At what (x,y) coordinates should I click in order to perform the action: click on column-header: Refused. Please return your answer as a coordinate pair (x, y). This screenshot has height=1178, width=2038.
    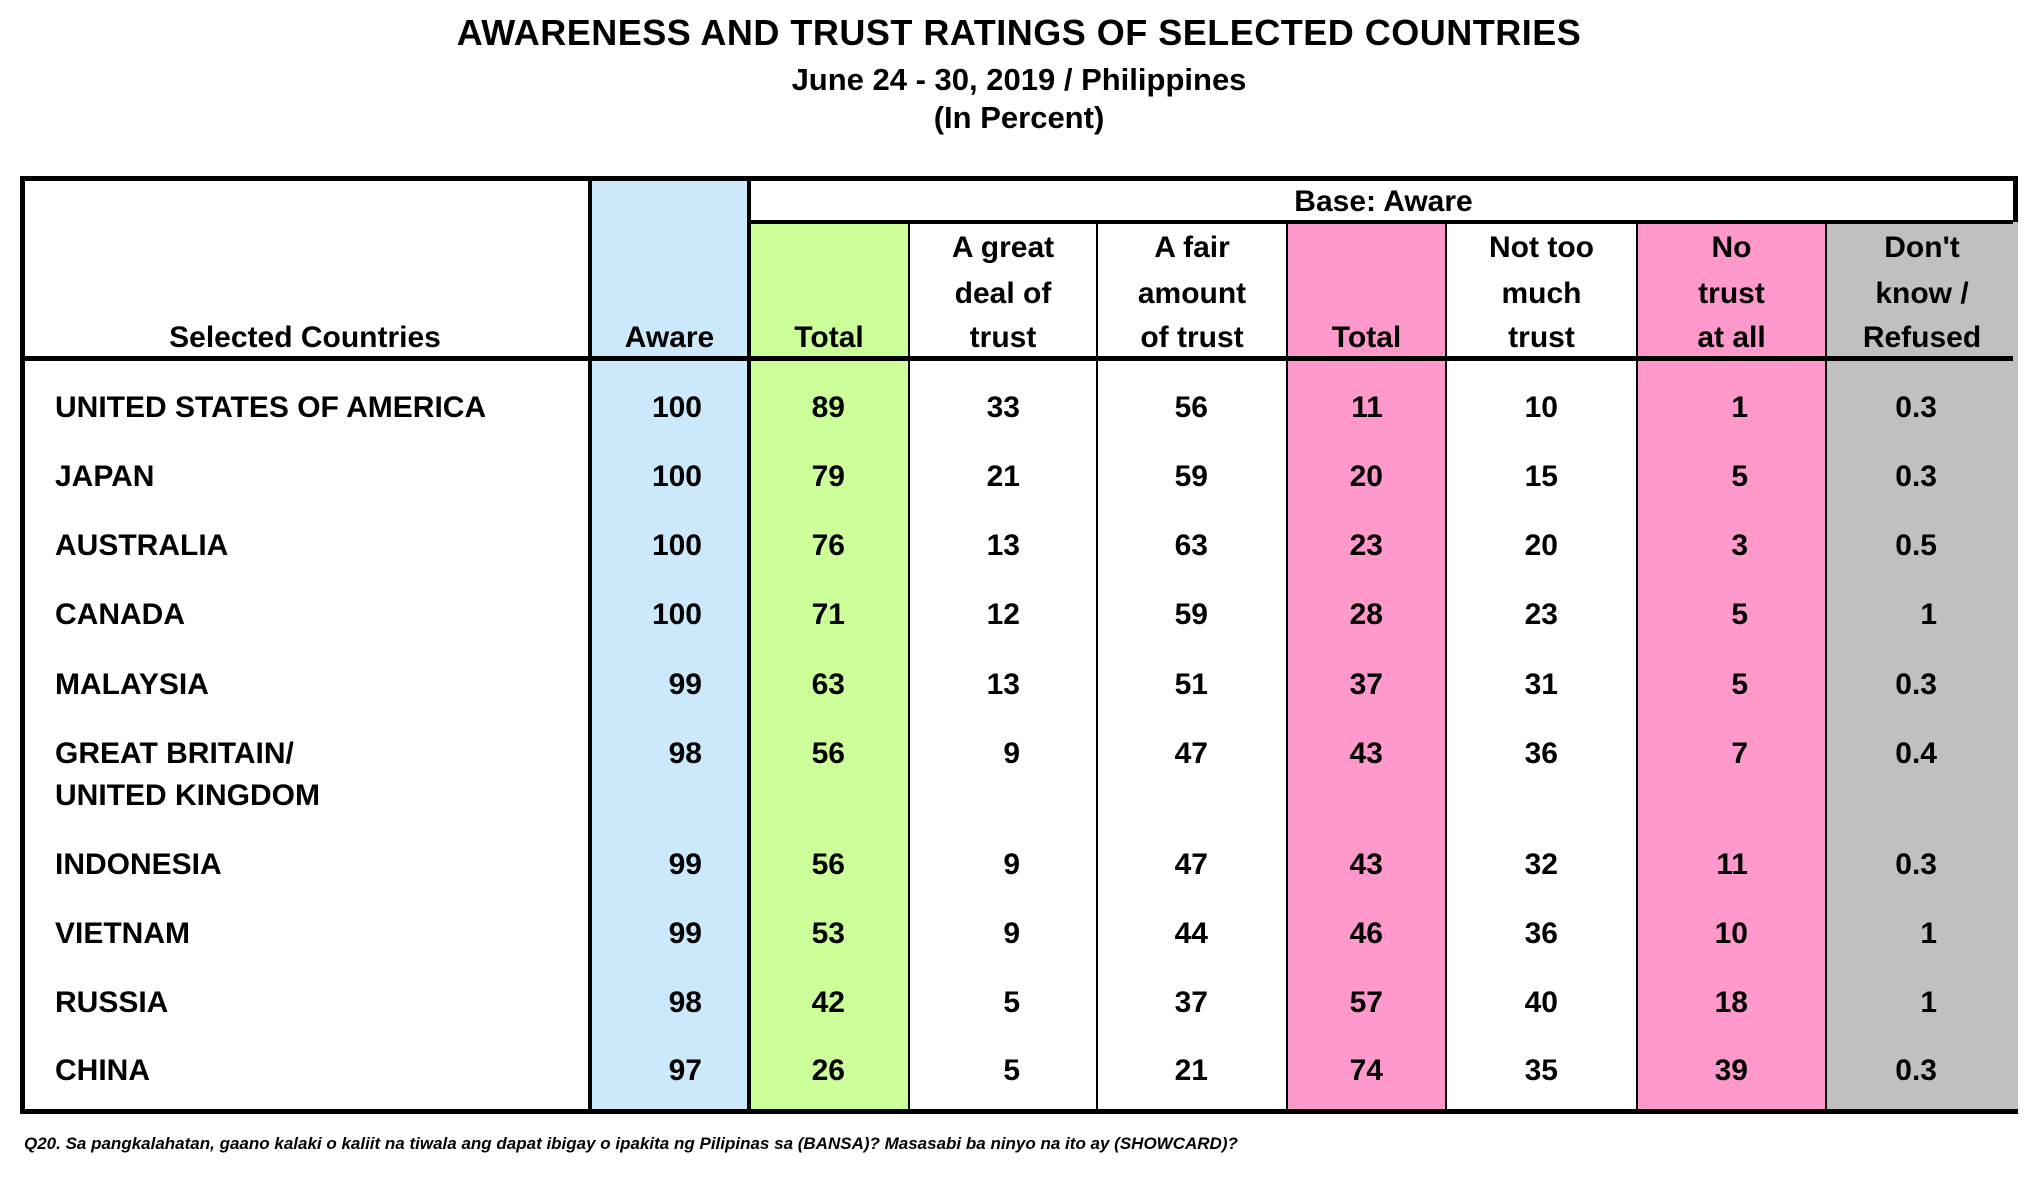
    Looking at the image, I should click on (1922, 337).